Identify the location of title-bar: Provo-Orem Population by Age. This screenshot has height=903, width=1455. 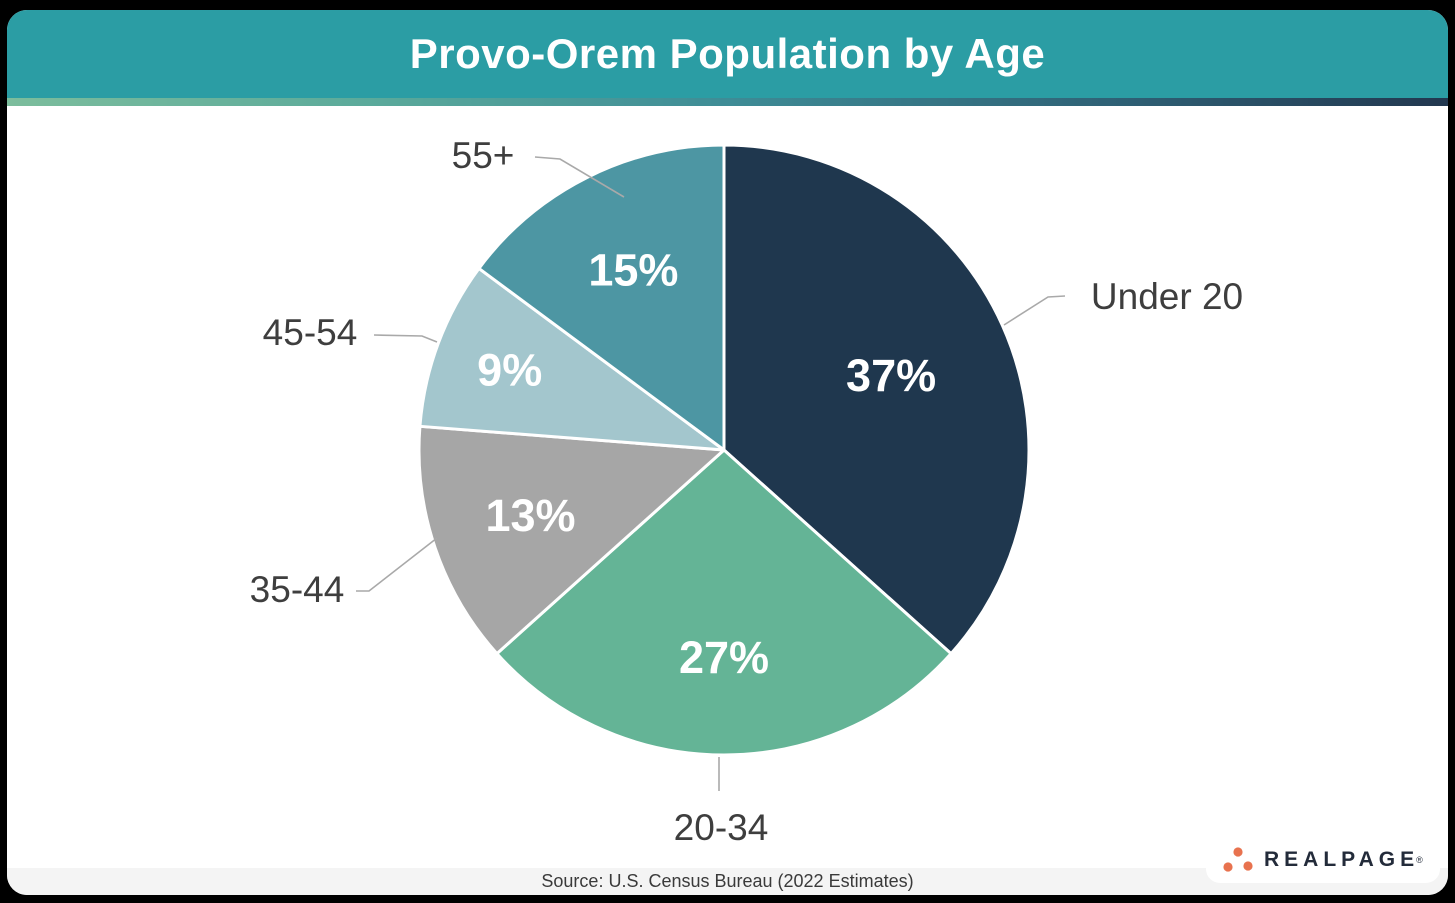
(727, 54).